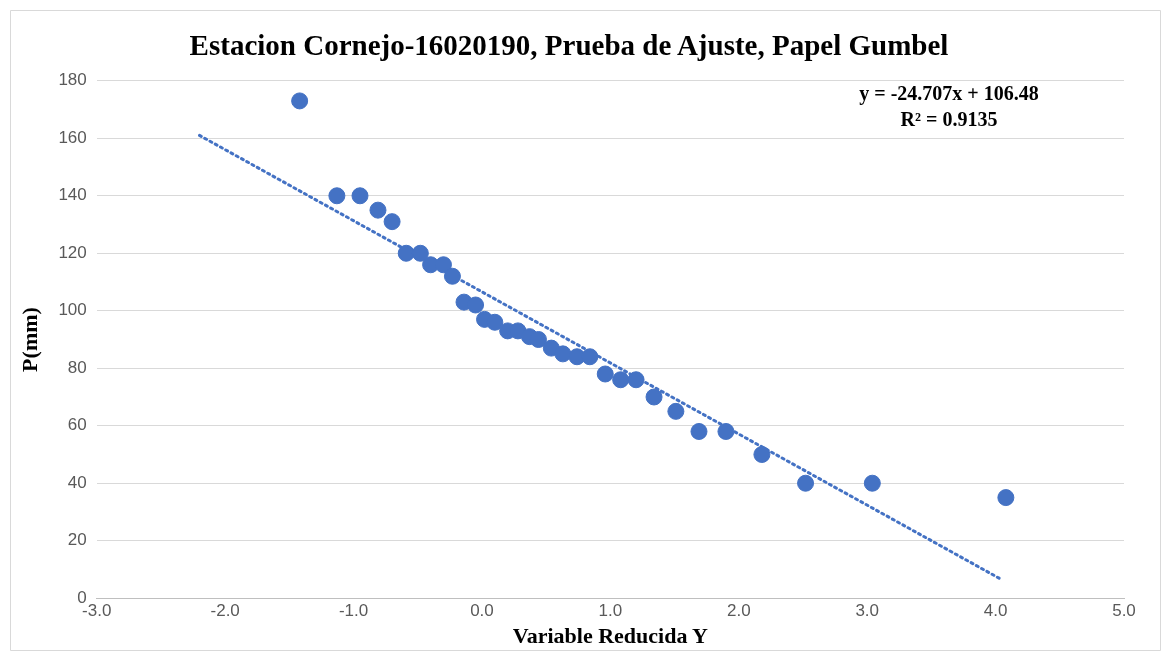 The height and width of the screenshot is (651, 1172). Describe the element at coordinates (72, 195) in the screenshot. I see `y-tick-label: 140` at that location.